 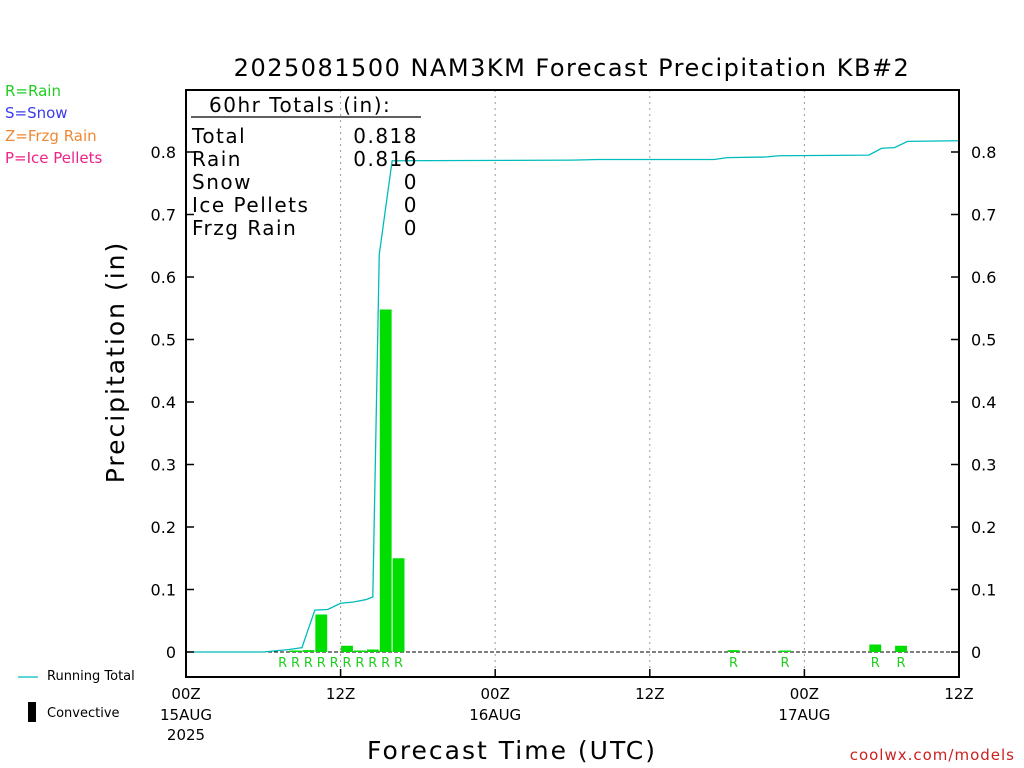 What do you see at coordinates (932, 755) in the screenshot?
I see `credit-link: coolwx.com/models` at bounding box center [932, 755].